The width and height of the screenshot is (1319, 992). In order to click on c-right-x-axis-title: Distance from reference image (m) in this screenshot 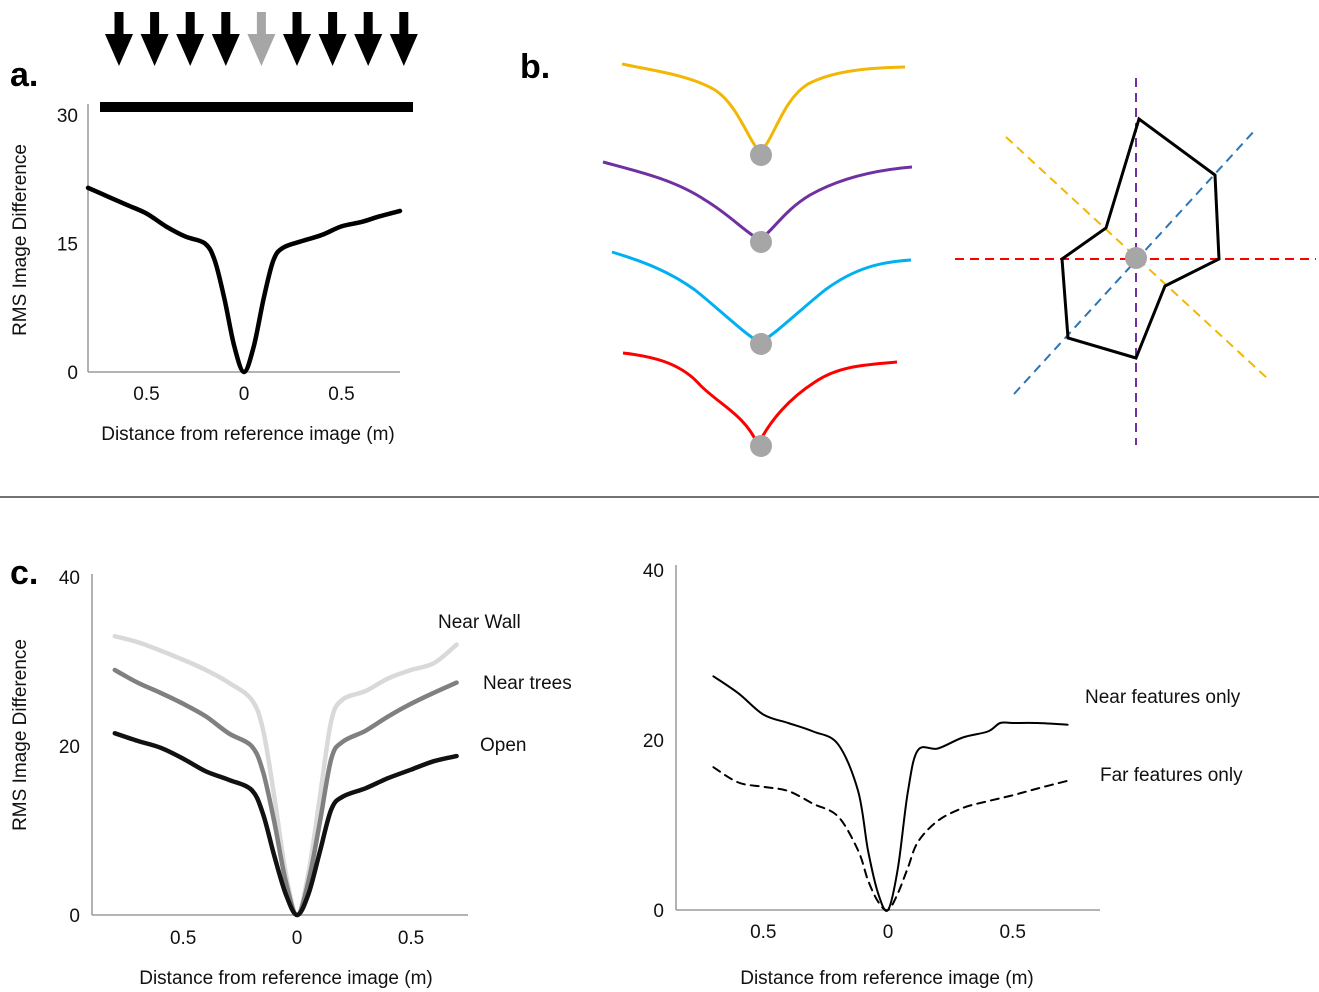, I will do `click(887, 978)`.